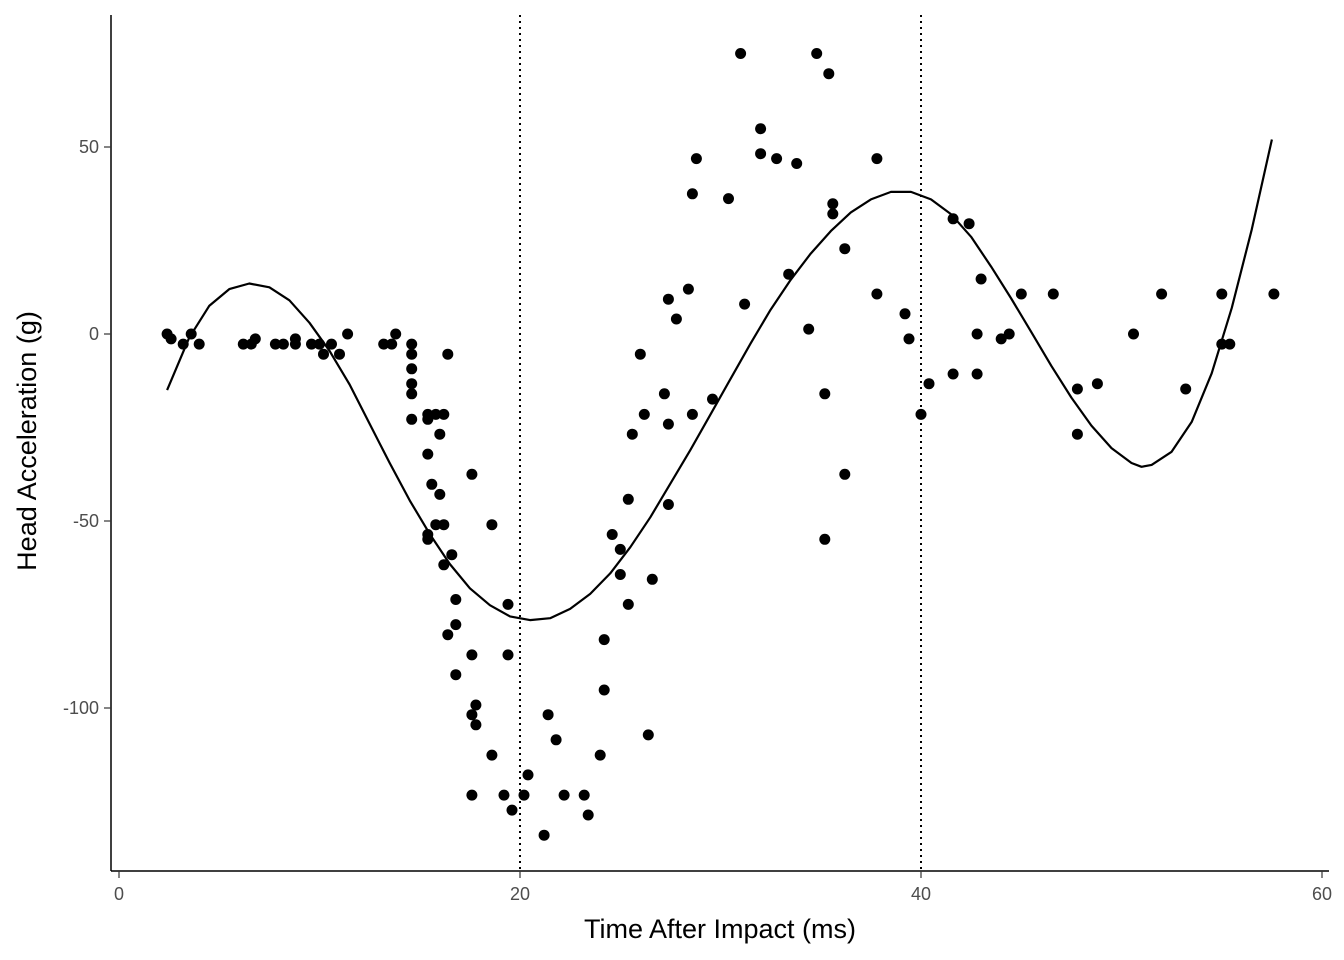 The height and width of the screenshot is (960, 1344). Describe the element at coordinates (94, 334) in the screenshot. I see `y-tick-label: 0` at that location.